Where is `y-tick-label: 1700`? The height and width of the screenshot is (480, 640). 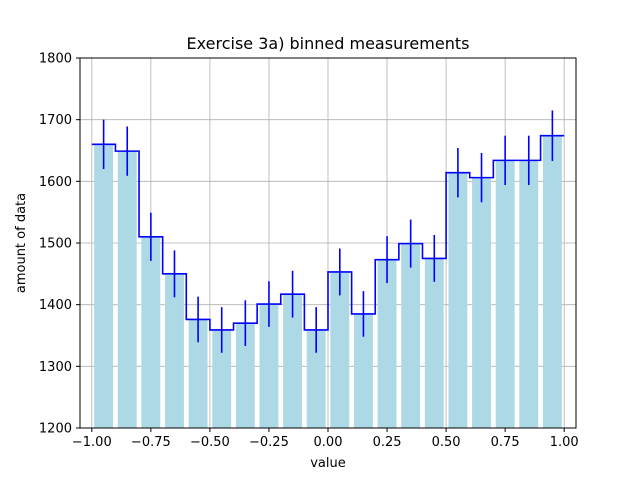 y-tick-label: 1700 is located at coordinates (55, 120).